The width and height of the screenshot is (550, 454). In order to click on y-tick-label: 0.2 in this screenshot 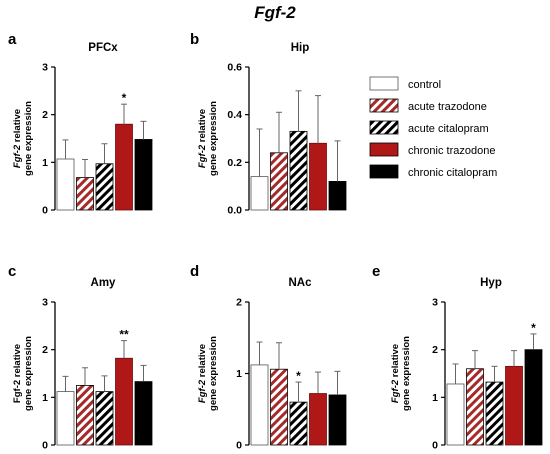, I will do `click(234, 163)`.